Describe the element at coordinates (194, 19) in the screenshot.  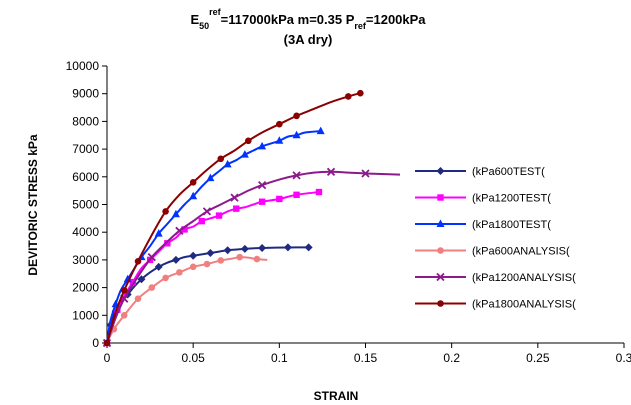
I see `title-part: E` at that location.